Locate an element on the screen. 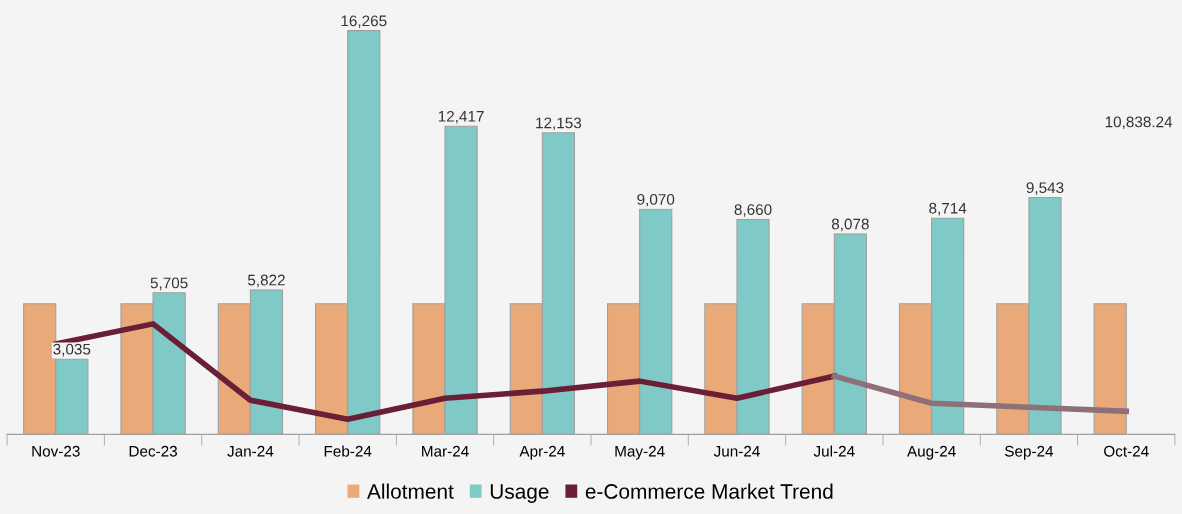 This screenshot has height=514, width=1182. data-label: 12,417 is located at coordinates (461, 117).